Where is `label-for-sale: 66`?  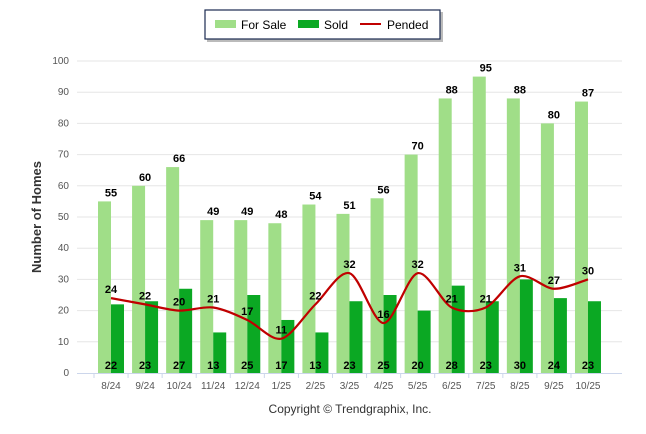
label-for-sale: 66 is located at coordinates (179, 159).